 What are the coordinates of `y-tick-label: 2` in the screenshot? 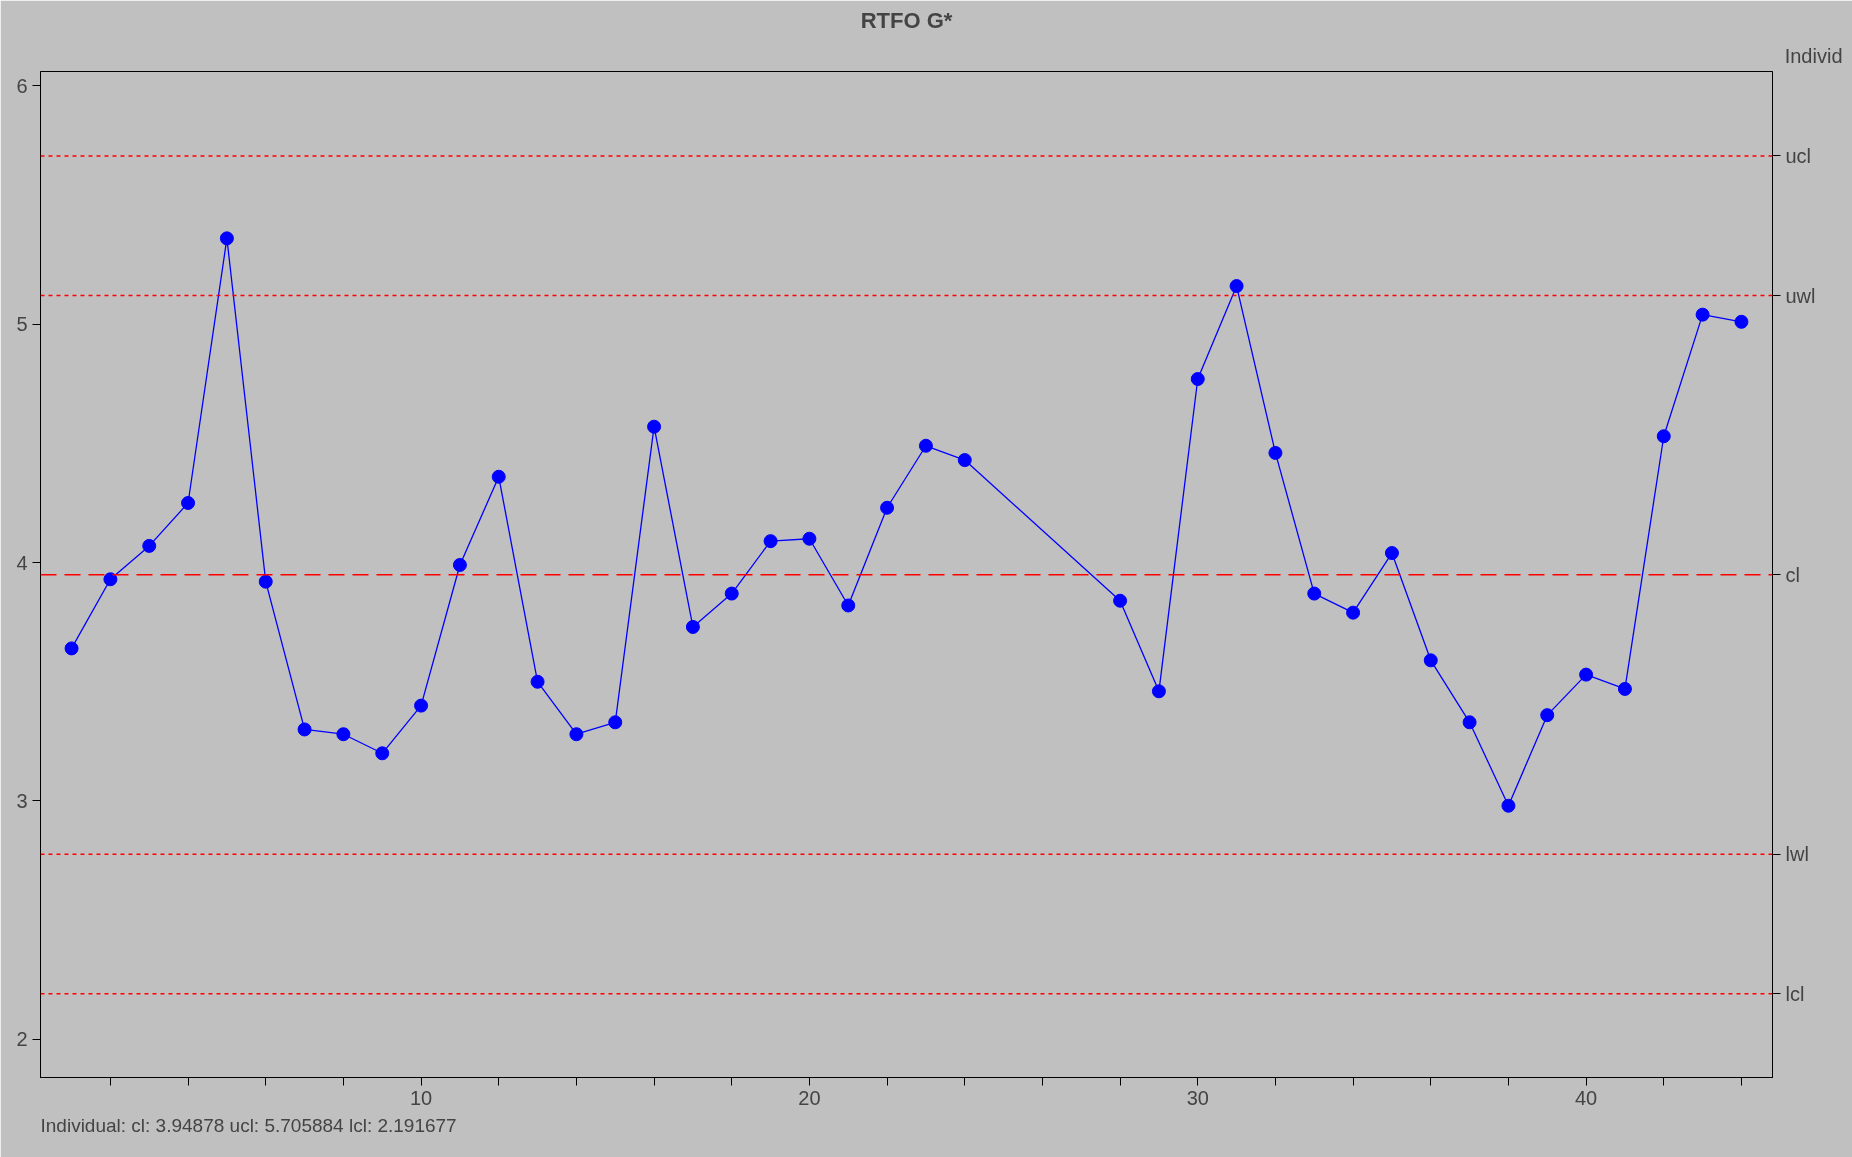 It's located at (22, 1039).